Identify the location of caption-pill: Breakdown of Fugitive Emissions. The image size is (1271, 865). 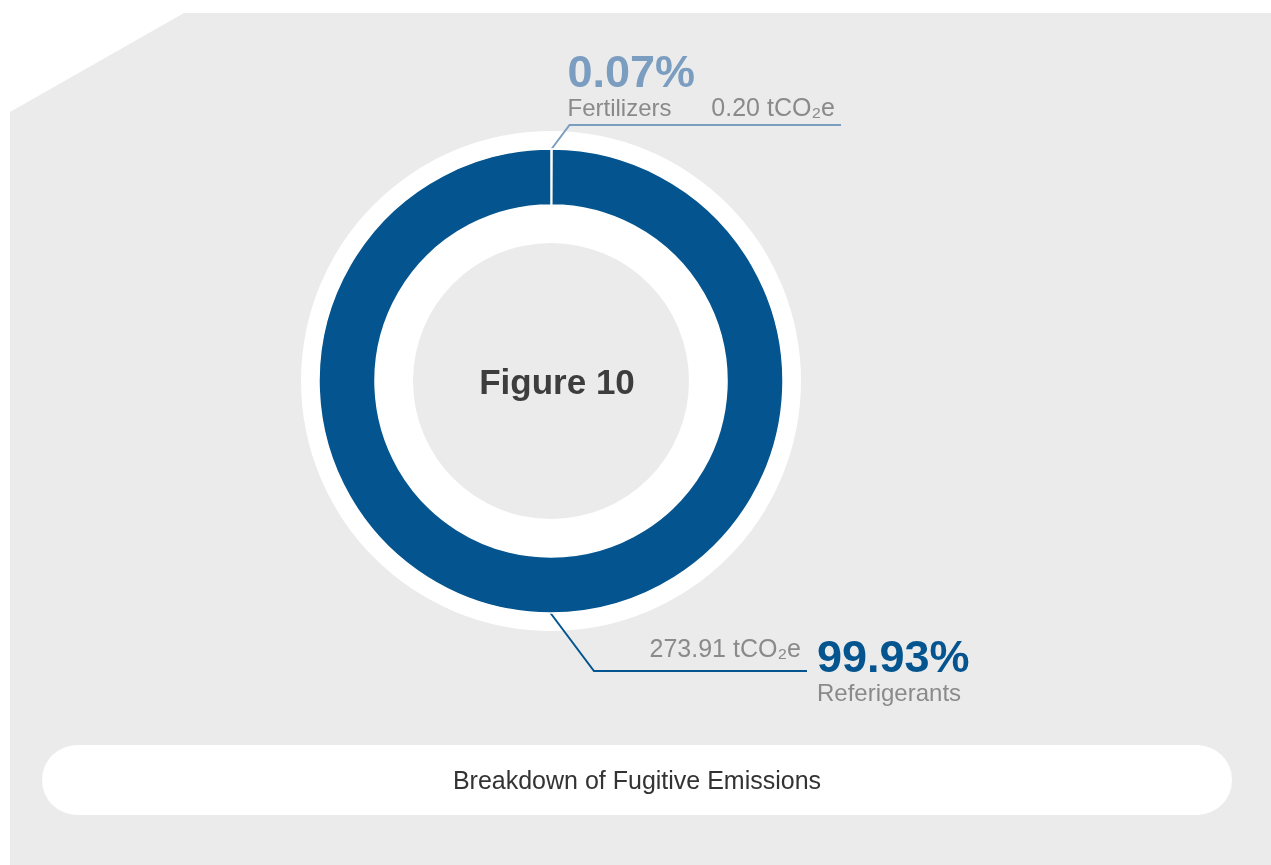
(637, 780).